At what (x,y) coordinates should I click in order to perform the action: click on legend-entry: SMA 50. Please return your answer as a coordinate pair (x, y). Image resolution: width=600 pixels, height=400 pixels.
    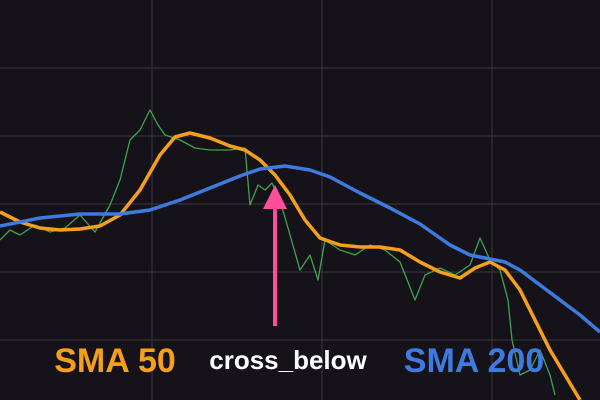
    Looking at the image, I should click on (115, 361).